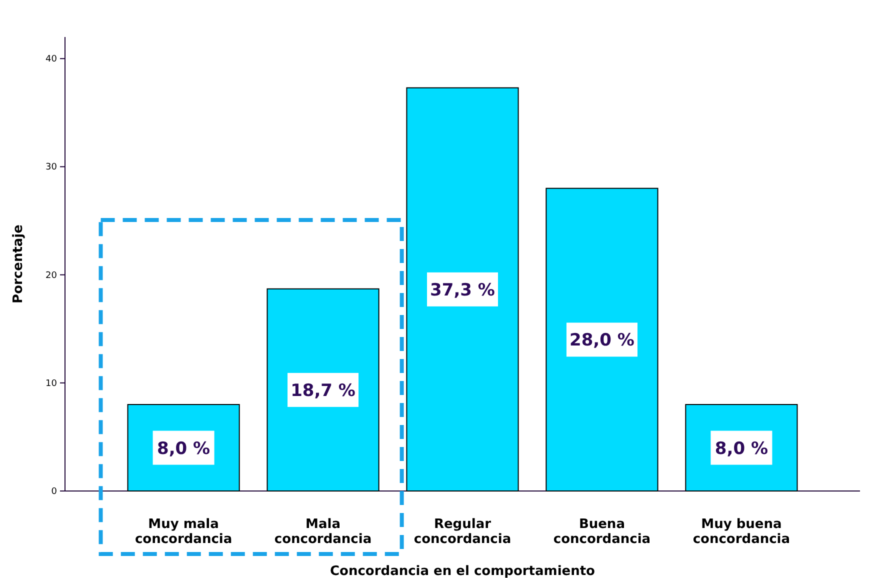  What do you see at coordinates (18, 264) in the screenshot?
I see `y-axis-title: Porcentaje` at bounding box center [18, 264].